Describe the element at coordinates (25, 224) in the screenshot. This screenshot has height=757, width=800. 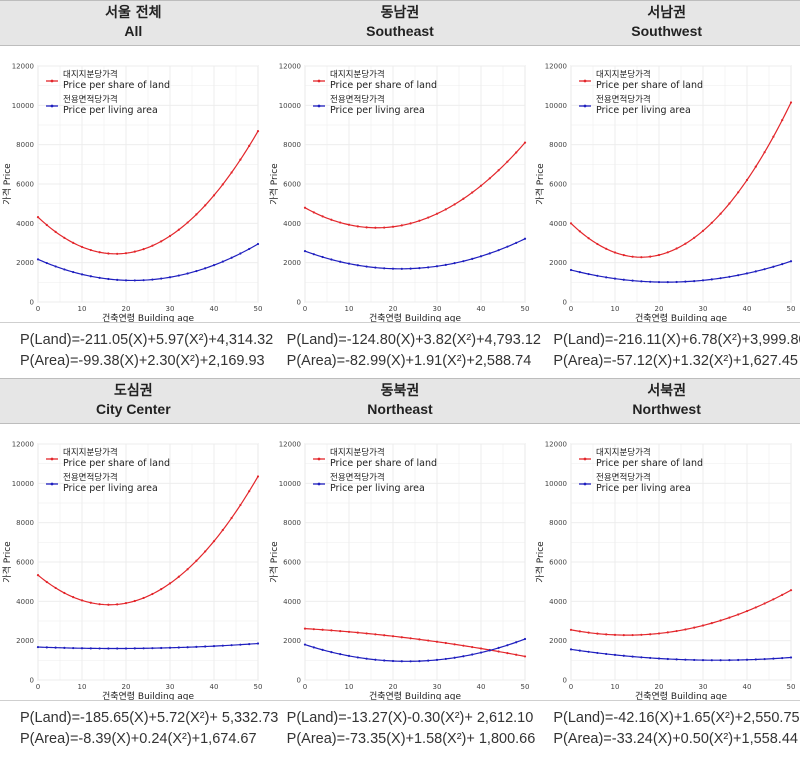
I see `y-tick-label: 4000` at that location.